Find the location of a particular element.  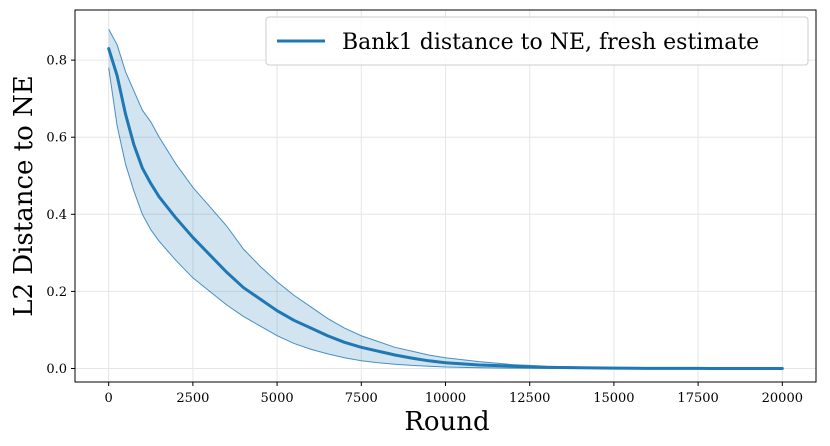

legend-label: Bank1 distance to NE, fresh estimate is located at coordinates (550, 42).